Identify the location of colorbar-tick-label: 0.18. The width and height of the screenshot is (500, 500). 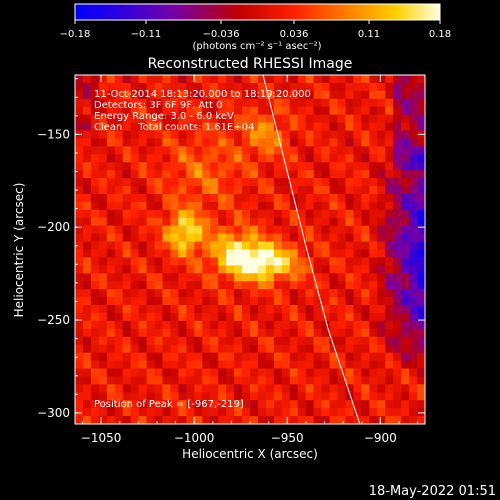
(440, 34).